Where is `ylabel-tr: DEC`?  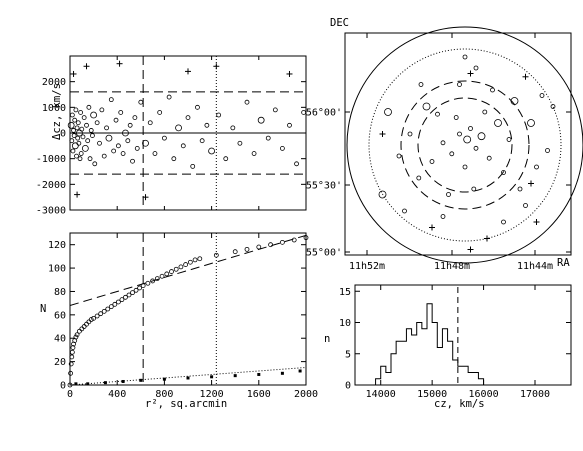 ylabel-tr: DEC is located at coordinates (339, 23).